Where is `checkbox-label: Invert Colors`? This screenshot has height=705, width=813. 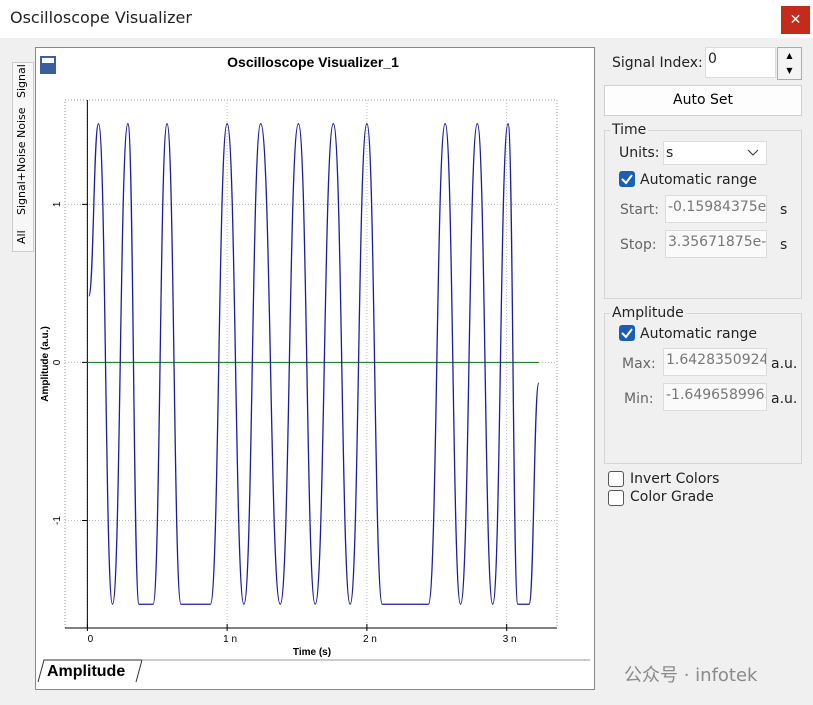
checkbox-label: Invert Colors is located at coordinates (675, 479).